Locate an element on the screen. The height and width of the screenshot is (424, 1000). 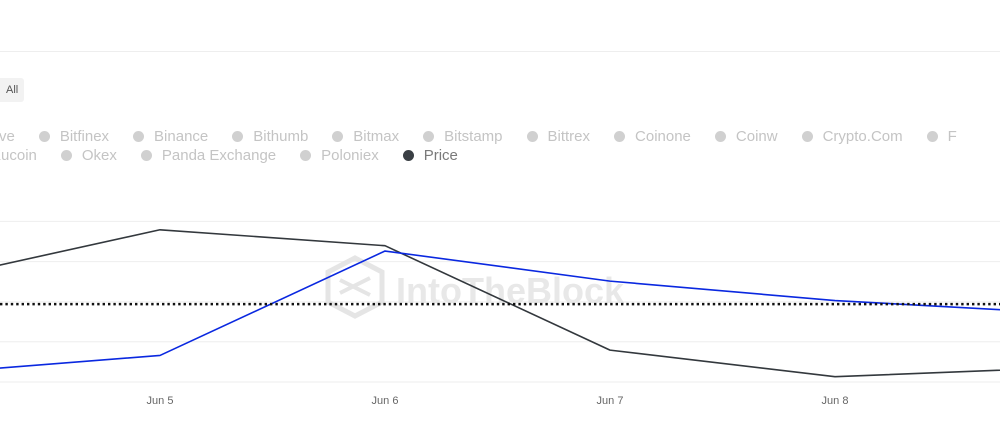
range-all-button: All is located at coordinates (12, 90).